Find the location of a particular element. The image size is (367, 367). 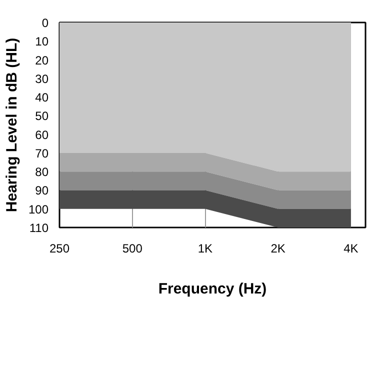

y-tick-label: 90 is located at coordinates (42, 191).